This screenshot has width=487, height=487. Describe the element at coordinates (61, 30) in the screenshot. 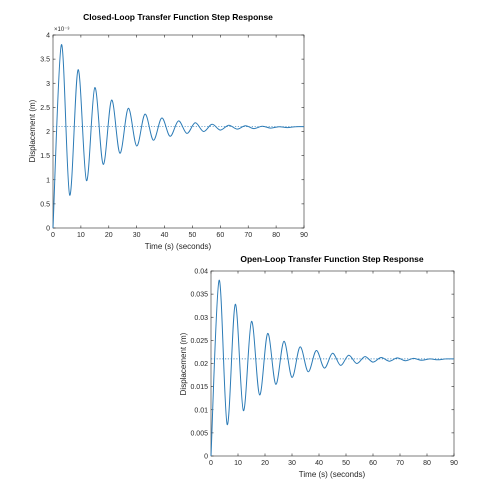

I see `y-multiplier-label: ×10⁻³` at that location.